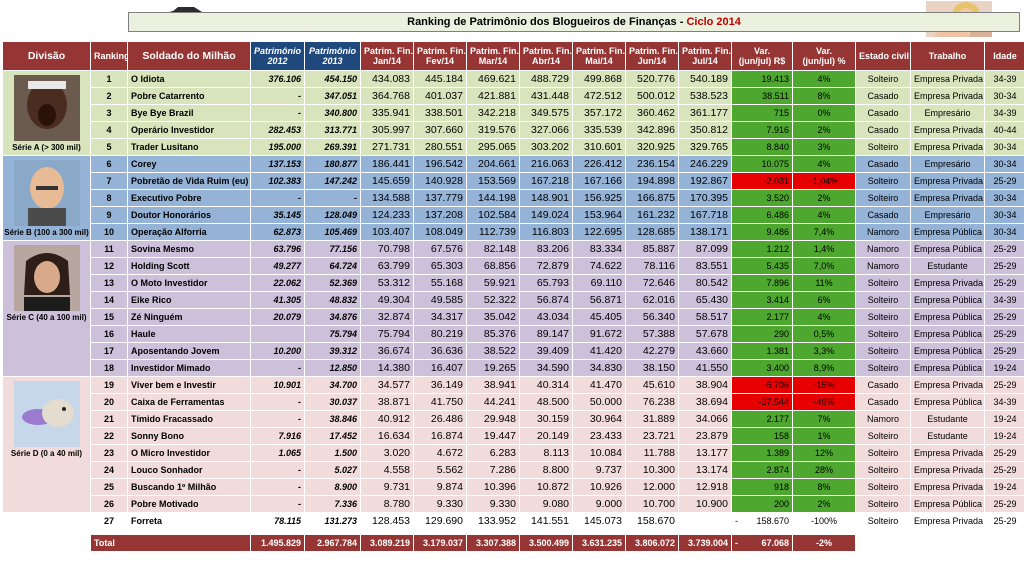 The height and width of the screenshot is (575, 1024). What do you see at coordinates (599, 198) in the screenshot?
I see `month-value-cell: 156.925` at bounding box center [599, 198].